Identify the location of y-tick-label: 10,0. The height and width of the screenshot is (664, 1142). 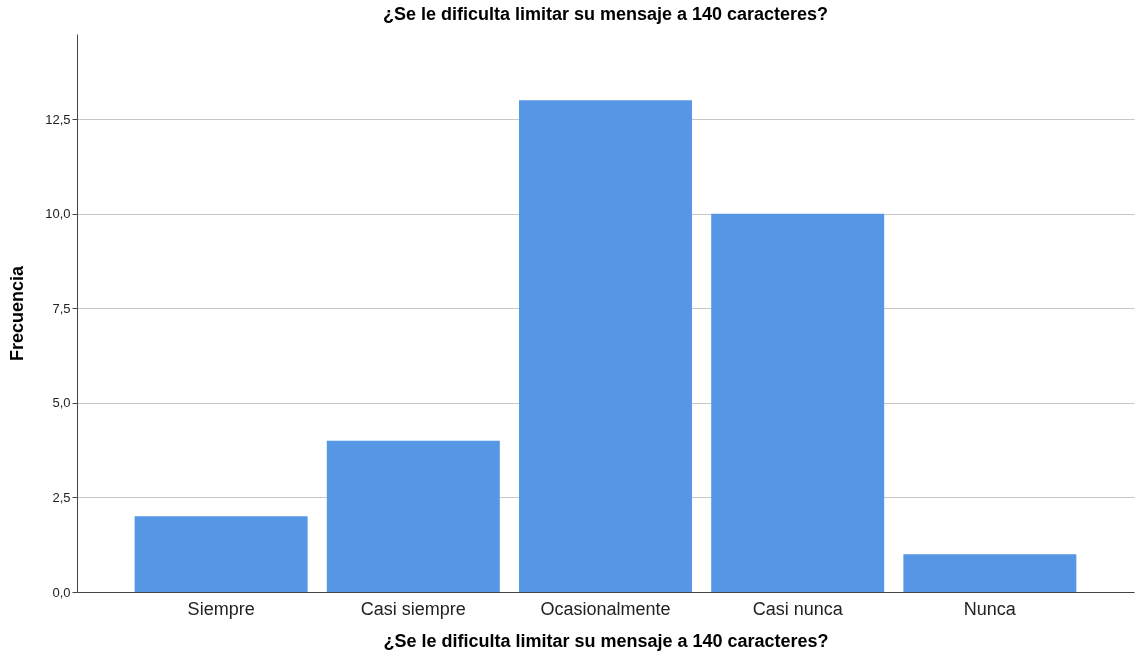
(58, 214).